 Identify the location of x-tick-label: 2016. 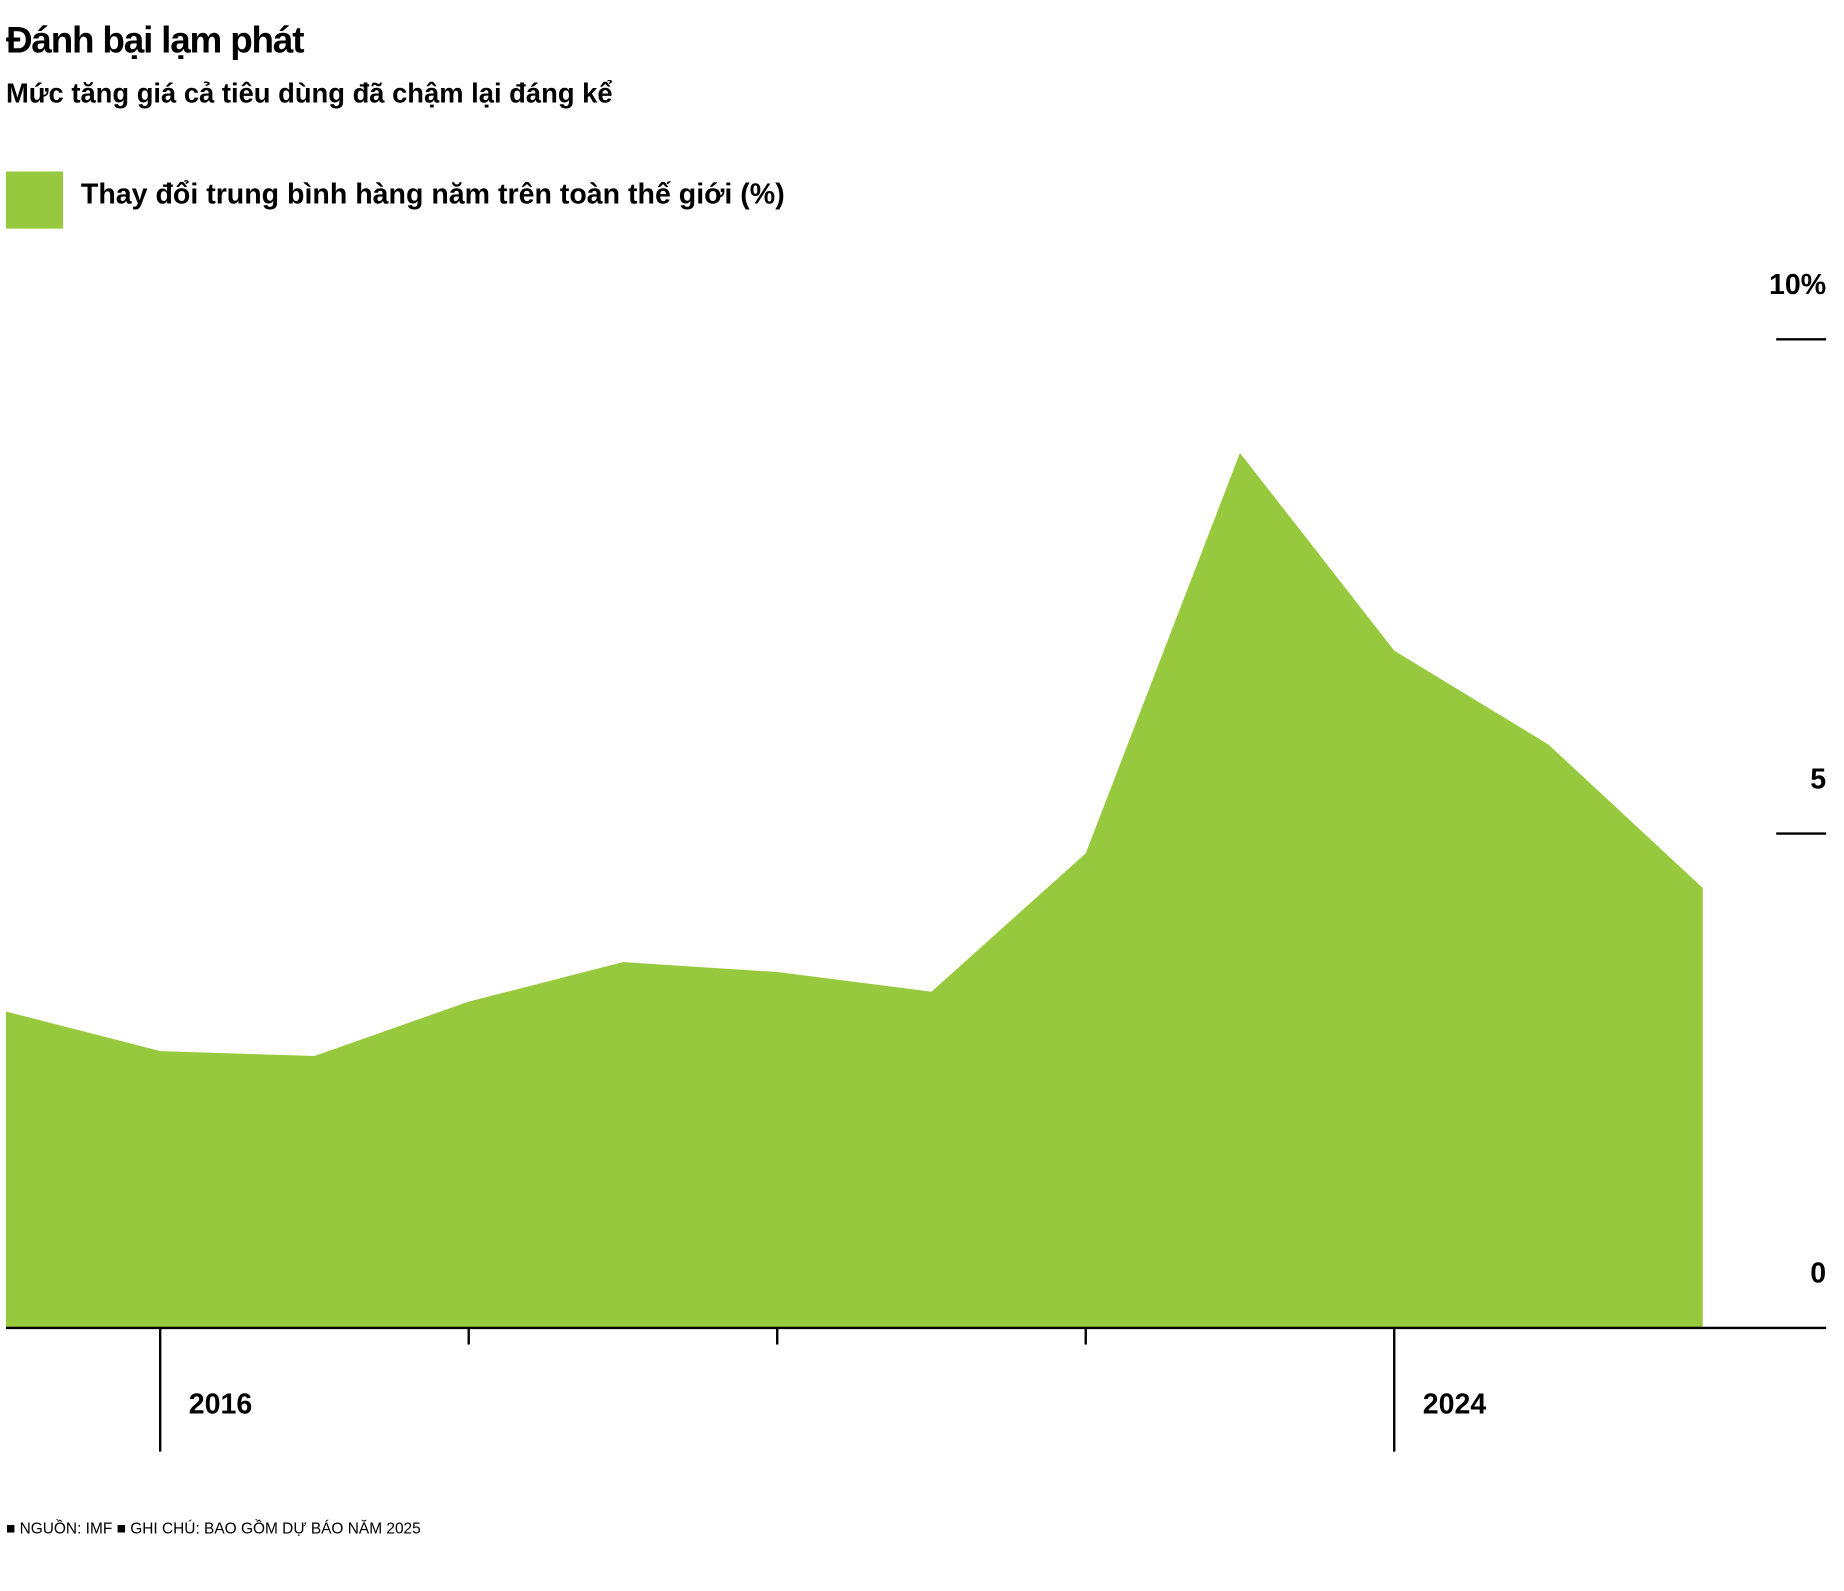
(221, 1405).